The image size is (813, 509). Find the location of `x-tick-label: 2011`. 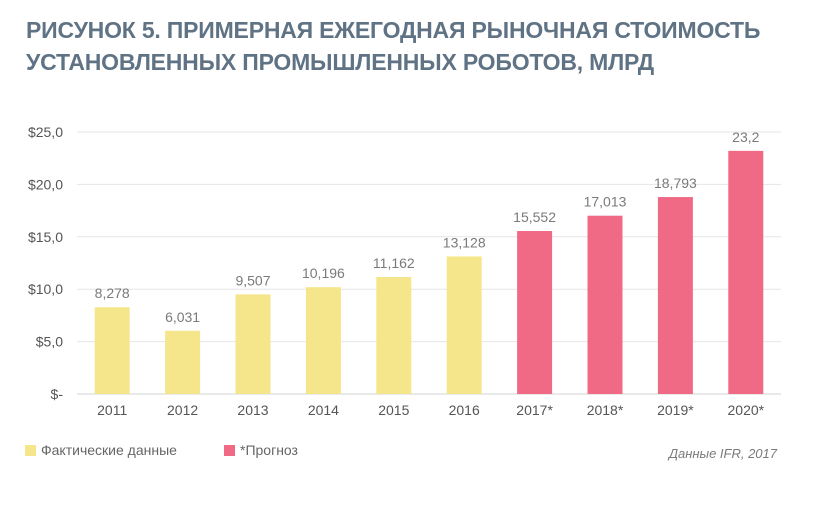

x-tick-label: 2011 is located at coordinates (112, 410).